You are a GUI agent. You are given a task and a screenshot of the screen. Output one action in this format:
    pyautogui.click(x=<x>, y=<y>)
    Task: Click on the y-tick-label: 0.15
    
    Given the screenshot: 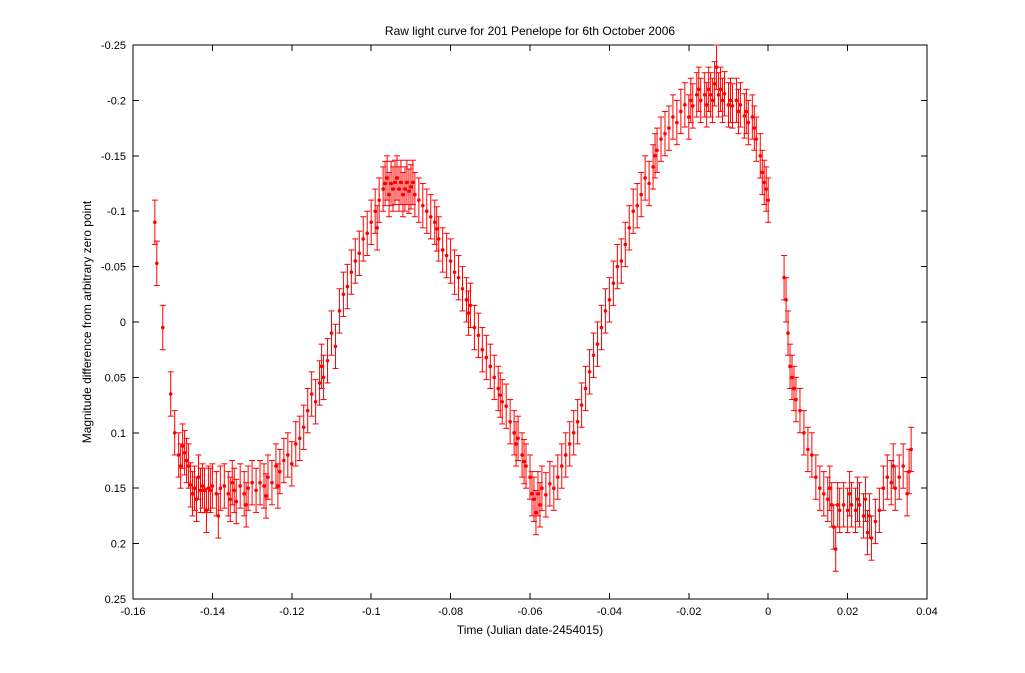 What is the action you would take?
    pyautogui.click(x=115, y=489)
    